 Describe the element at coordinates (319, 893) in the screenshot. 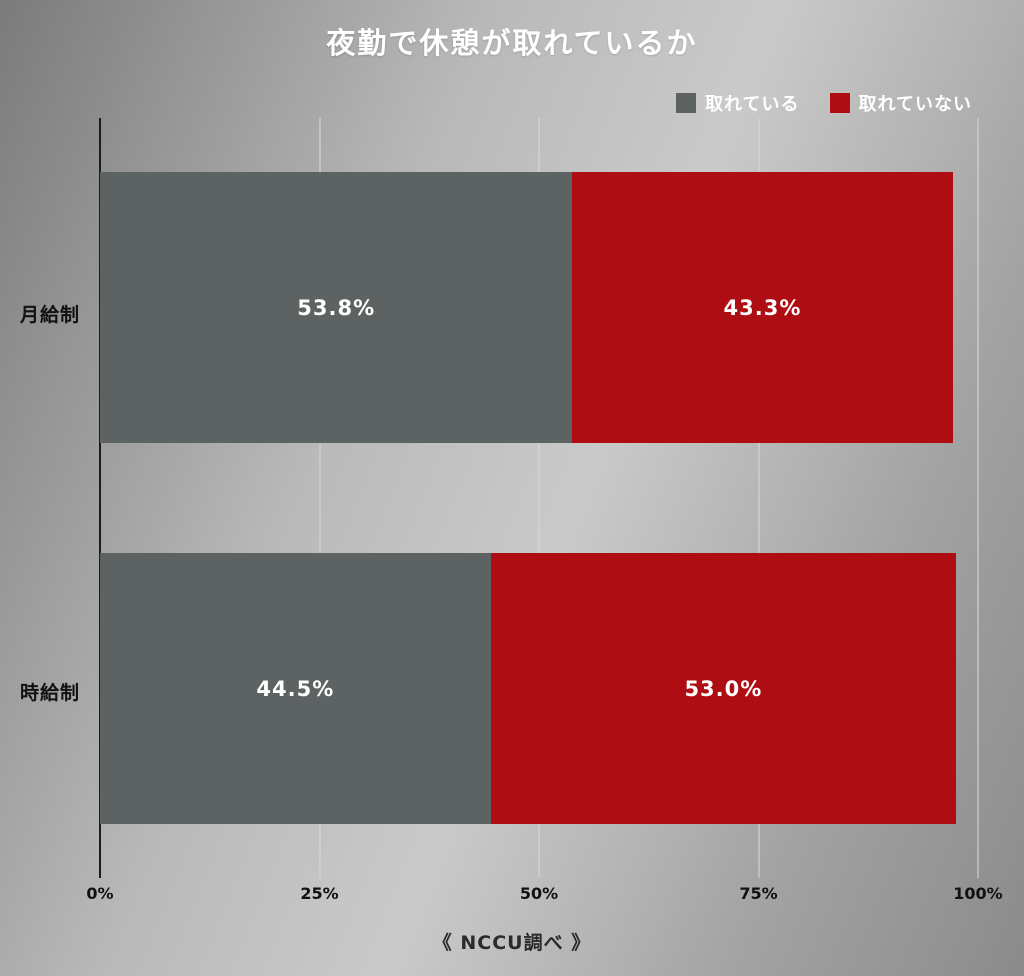

I see `x-tick-25: 25%` at that location.